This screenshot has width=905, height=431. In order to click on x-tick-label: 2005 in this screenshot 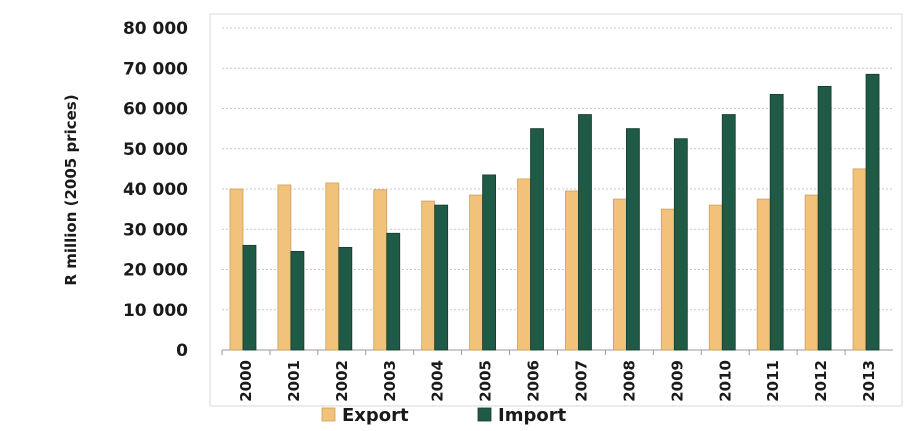, I will do `click(486, 381)`.